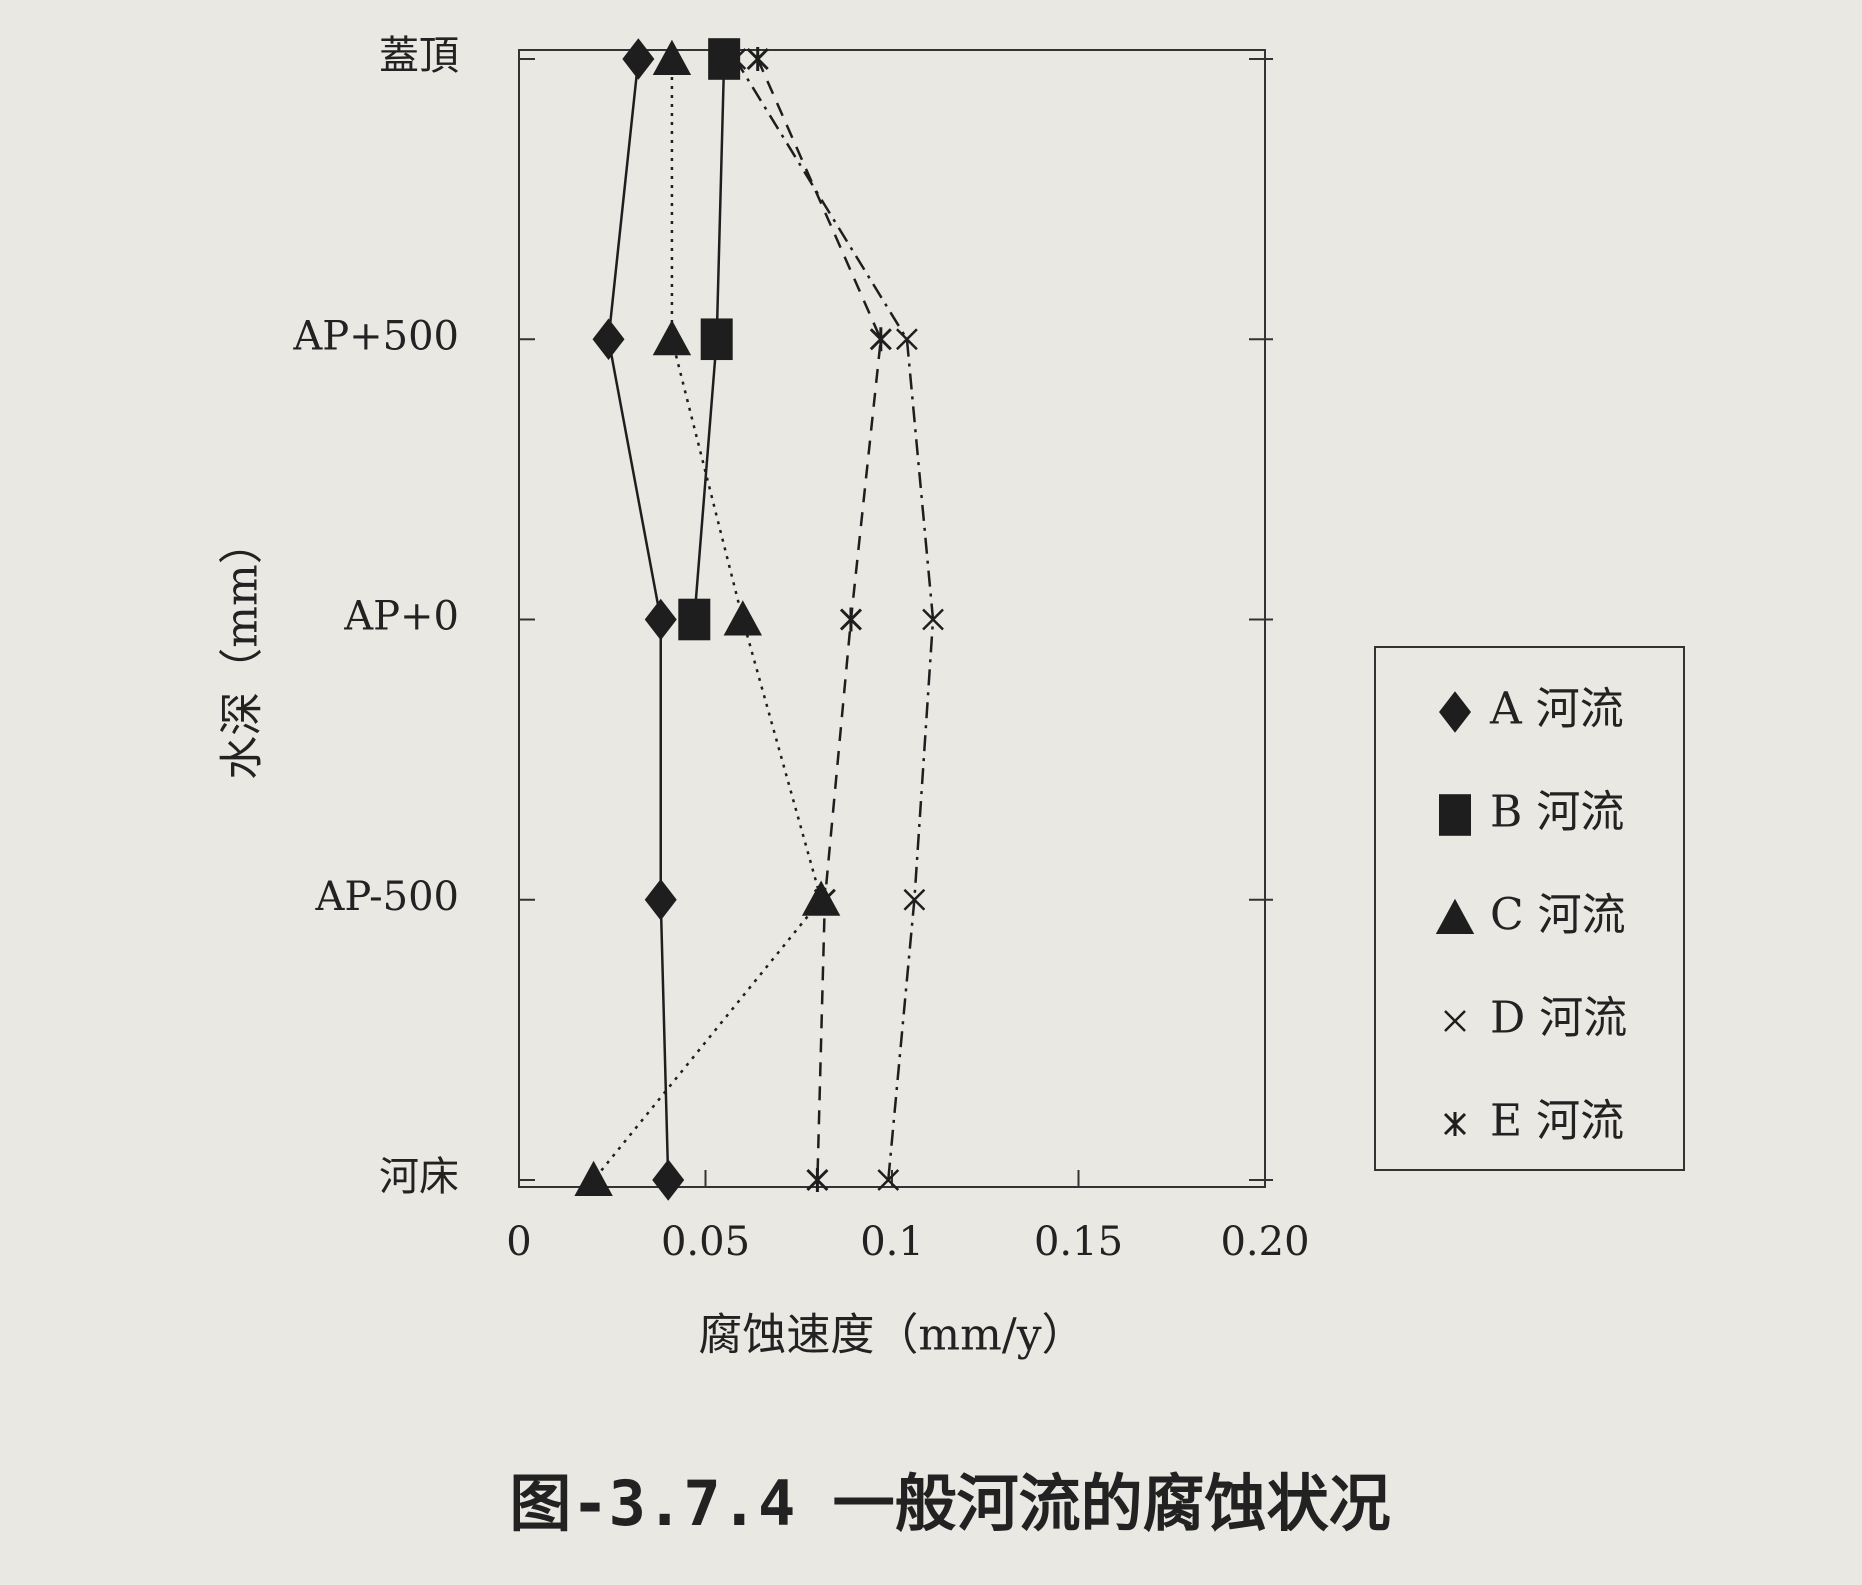 The height and width of the screenshot is (1585, 1862). I want to click on y-tick-label: AP+0, so click(401, 617).